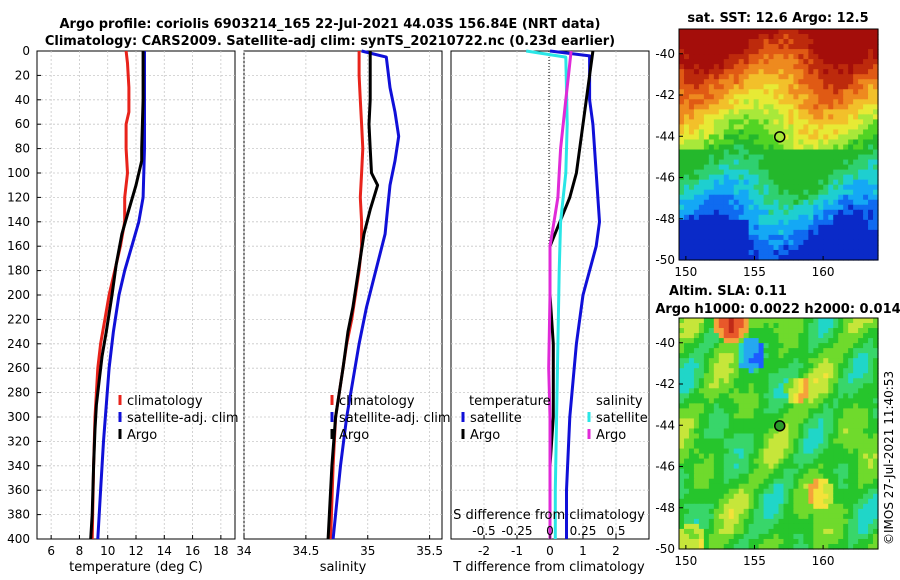 The image size is (900, 580). I want to click on x-tick-label: 12, so click(135, 551).